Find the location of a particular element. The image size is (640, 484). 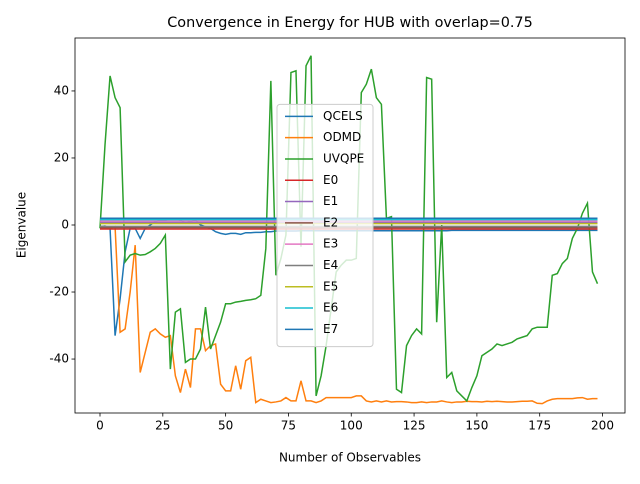

x-tick-label: 50 is located at coordinates (225, 426).